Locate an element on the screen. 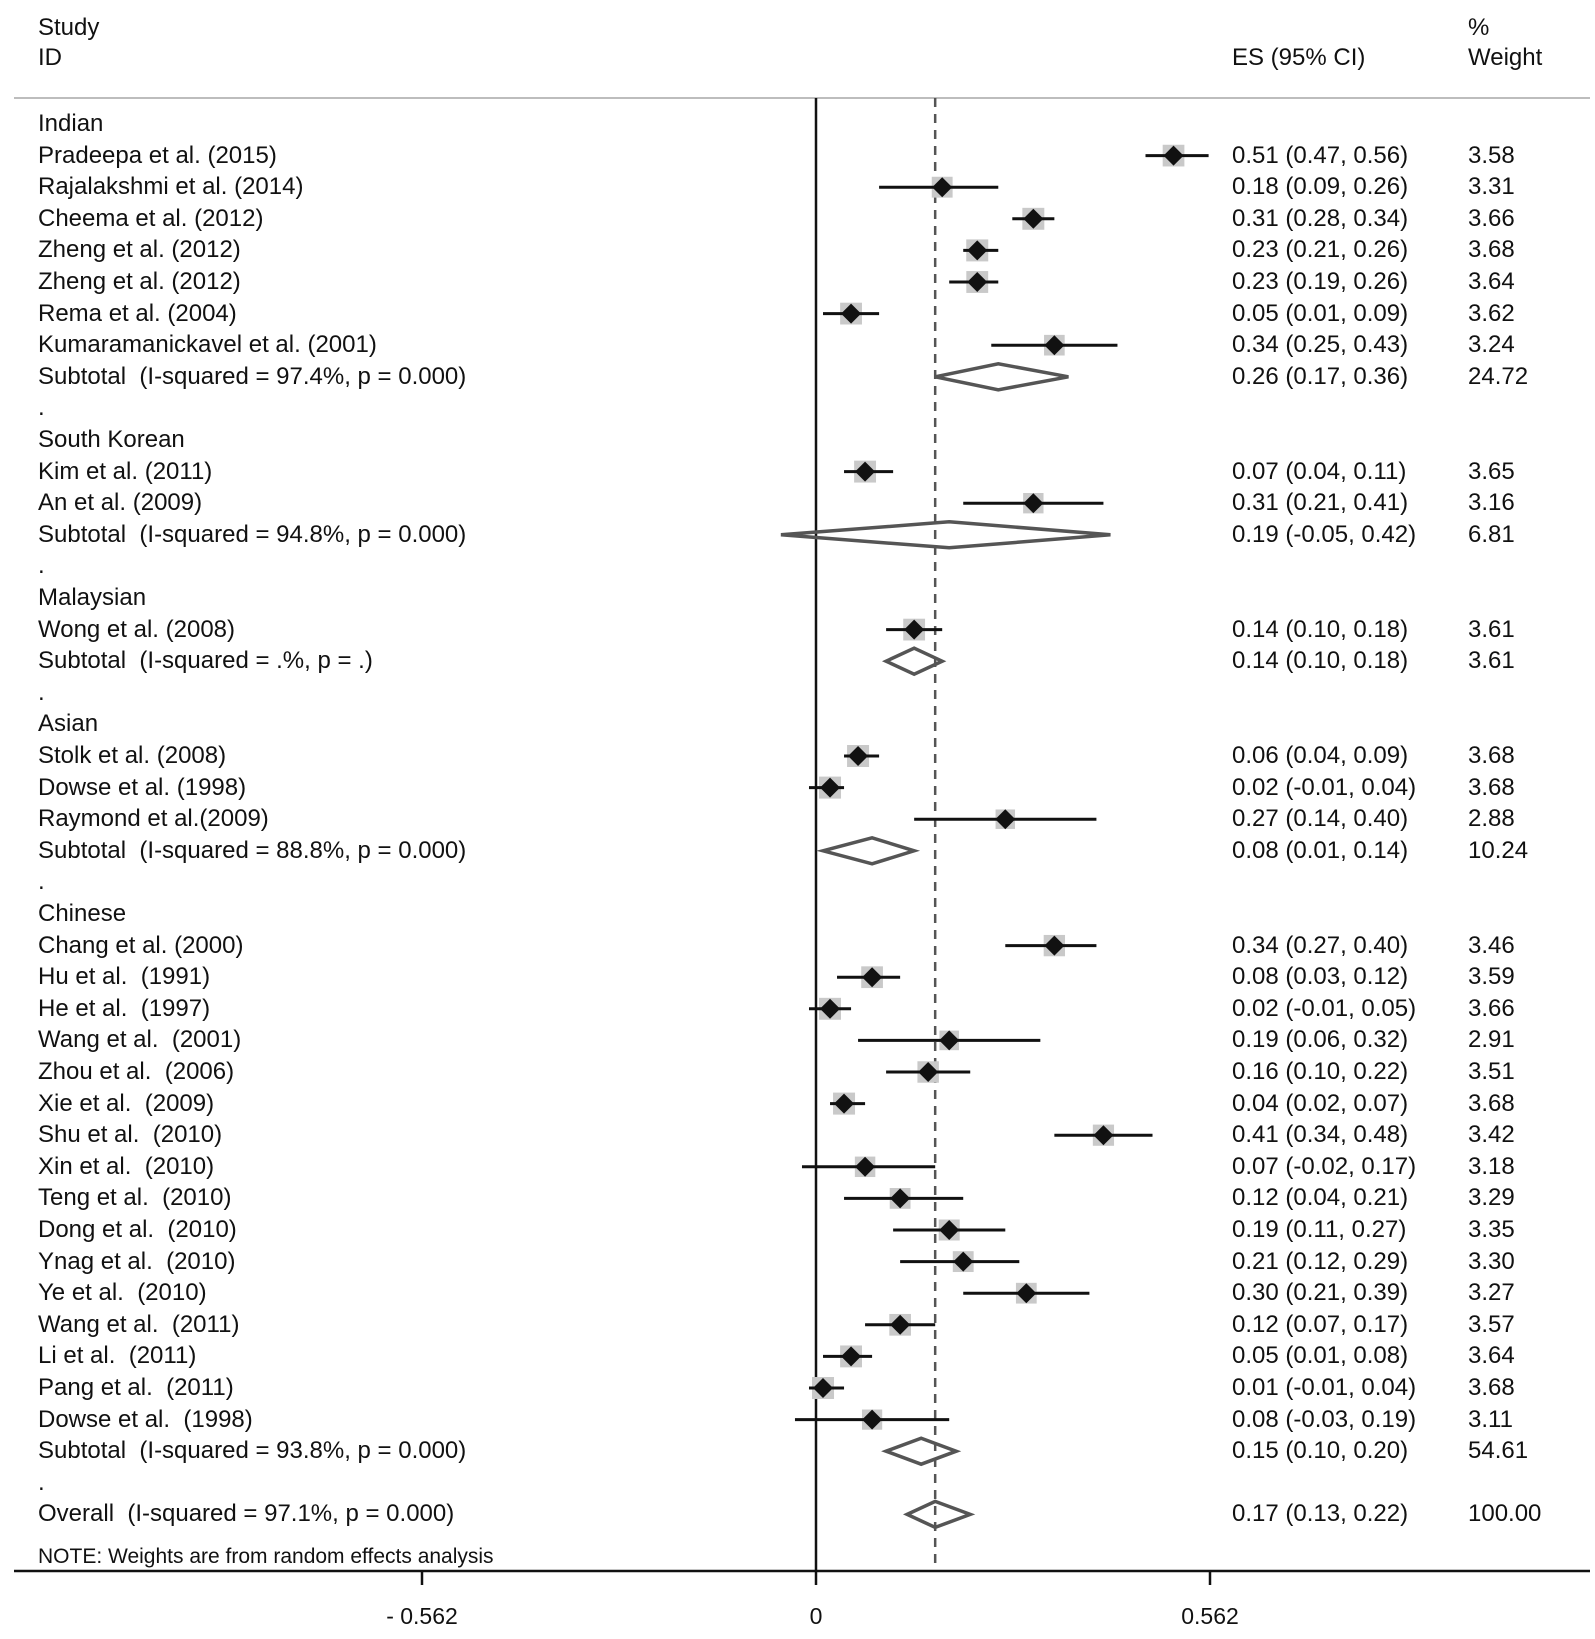 The image size is (1595, 1639). header-id-label: ID is located at coordinates (50, 57).